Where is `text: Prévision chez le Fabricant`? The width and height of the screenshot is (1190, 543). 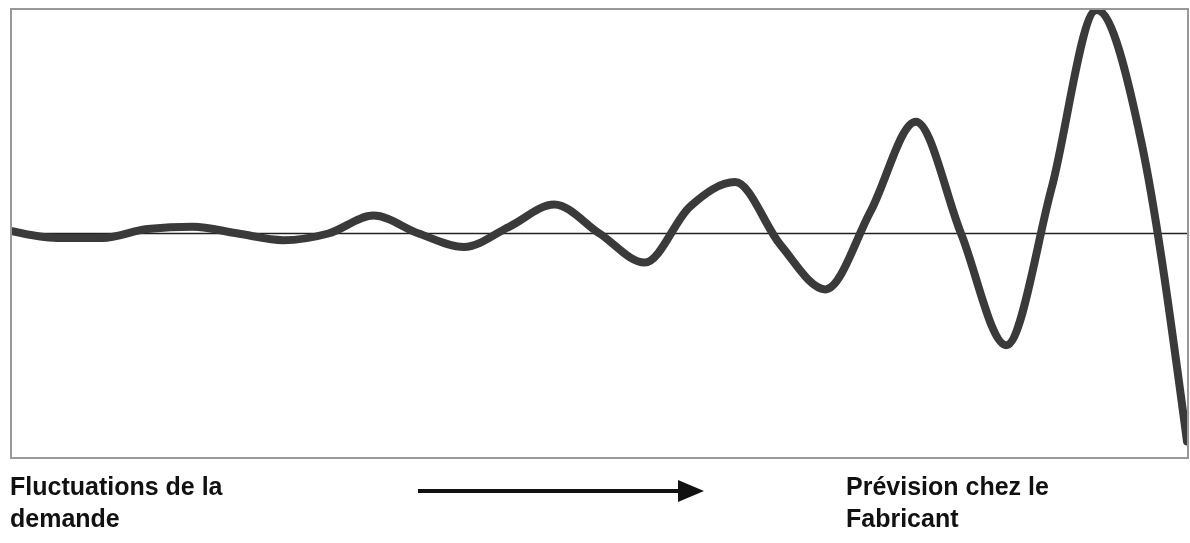 text: Prévision chez le Fabricant is located at coordinates (948, 502).